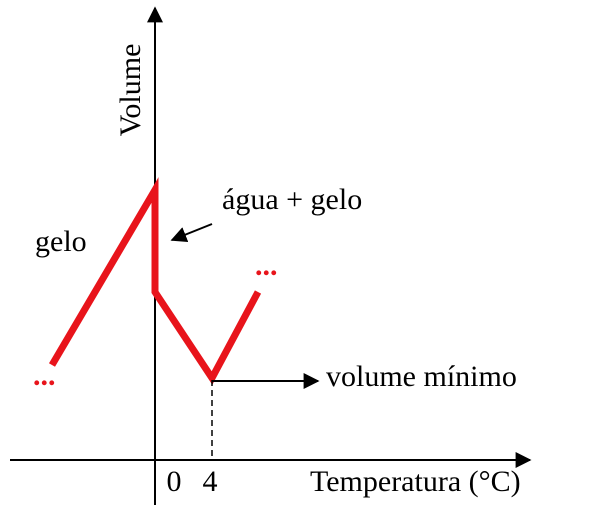 This screenshot has width=593, height=512. I want to click on water-ice-arrow, so click(191, 233).